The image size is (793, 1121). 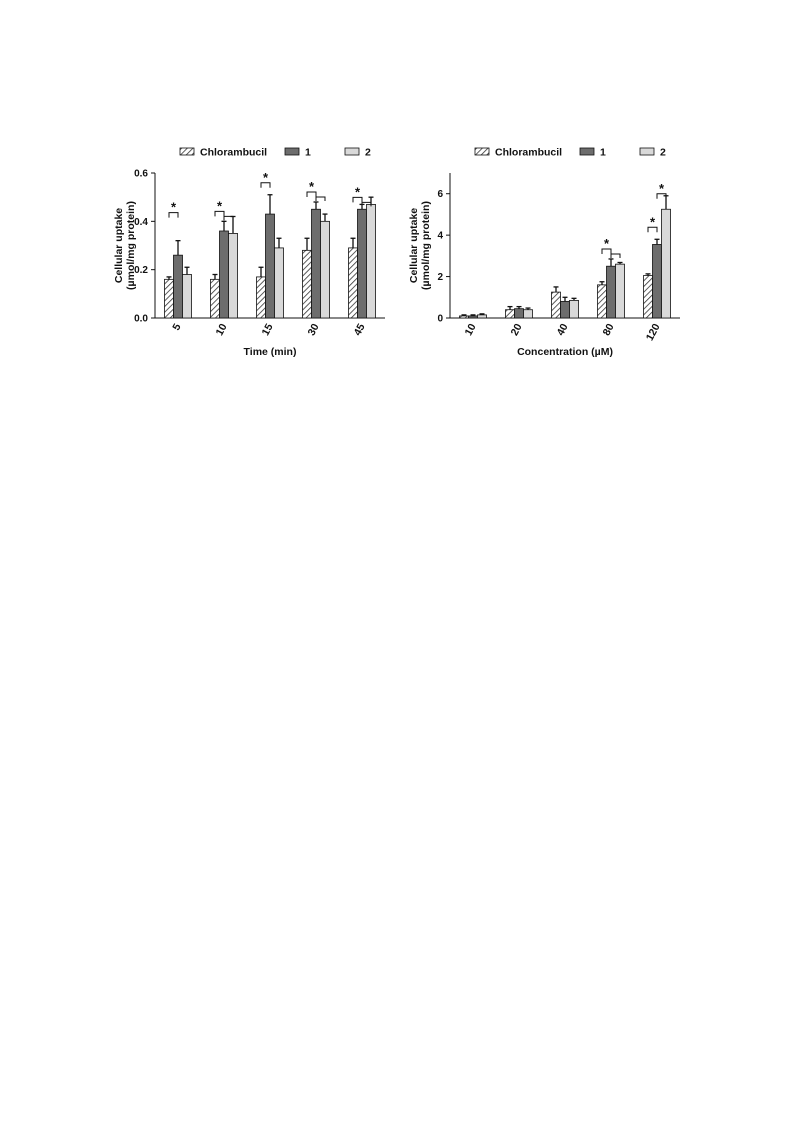 What do you see at coordinates (178, 286) in the screenshot?
I see `chartA-bar-5-s1` at bounding box center [178, 286].